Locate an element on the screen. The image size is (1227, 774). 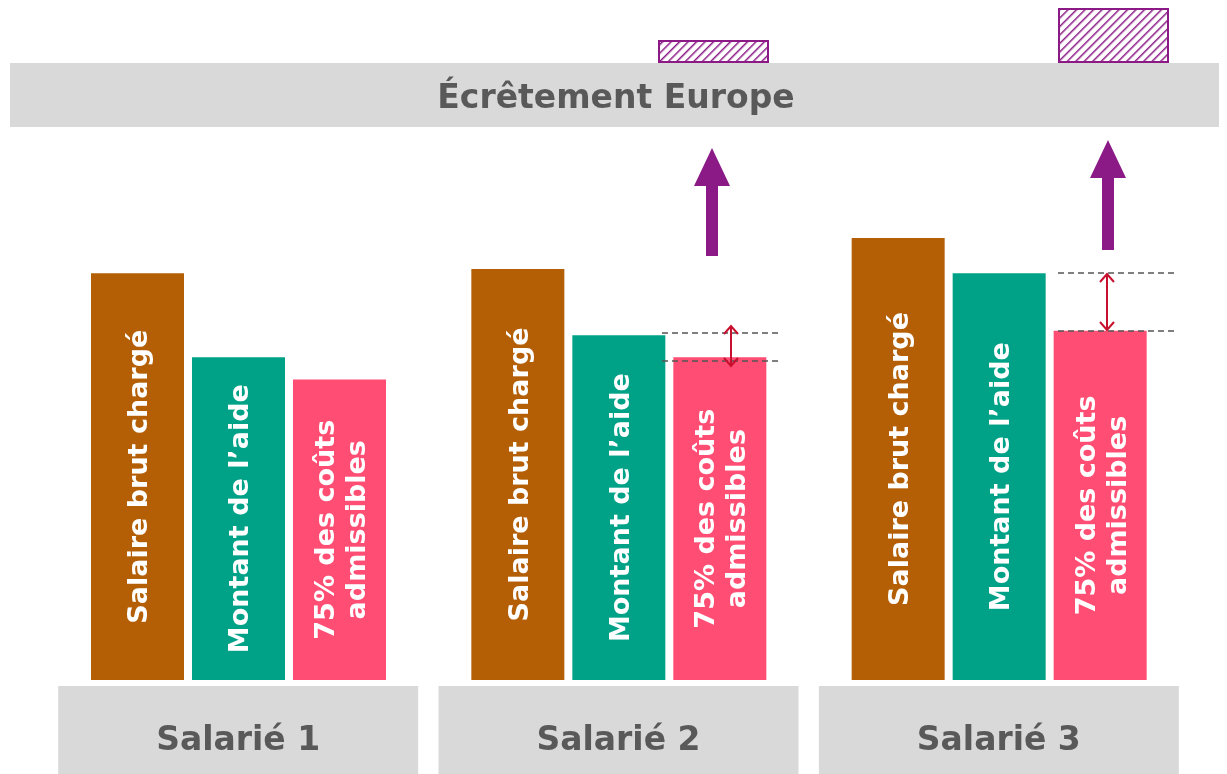
text: Écrêtement Europe is located at coordinates (616, 95).